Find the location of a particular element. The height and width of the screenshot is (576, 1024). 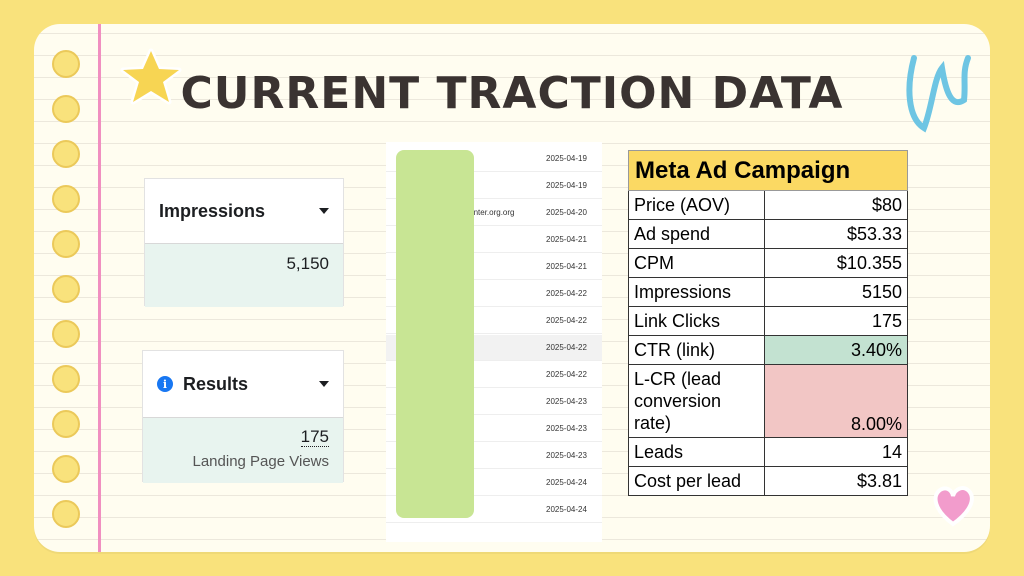

row-label: Price (AOV) is located at coordinates (696, 205).